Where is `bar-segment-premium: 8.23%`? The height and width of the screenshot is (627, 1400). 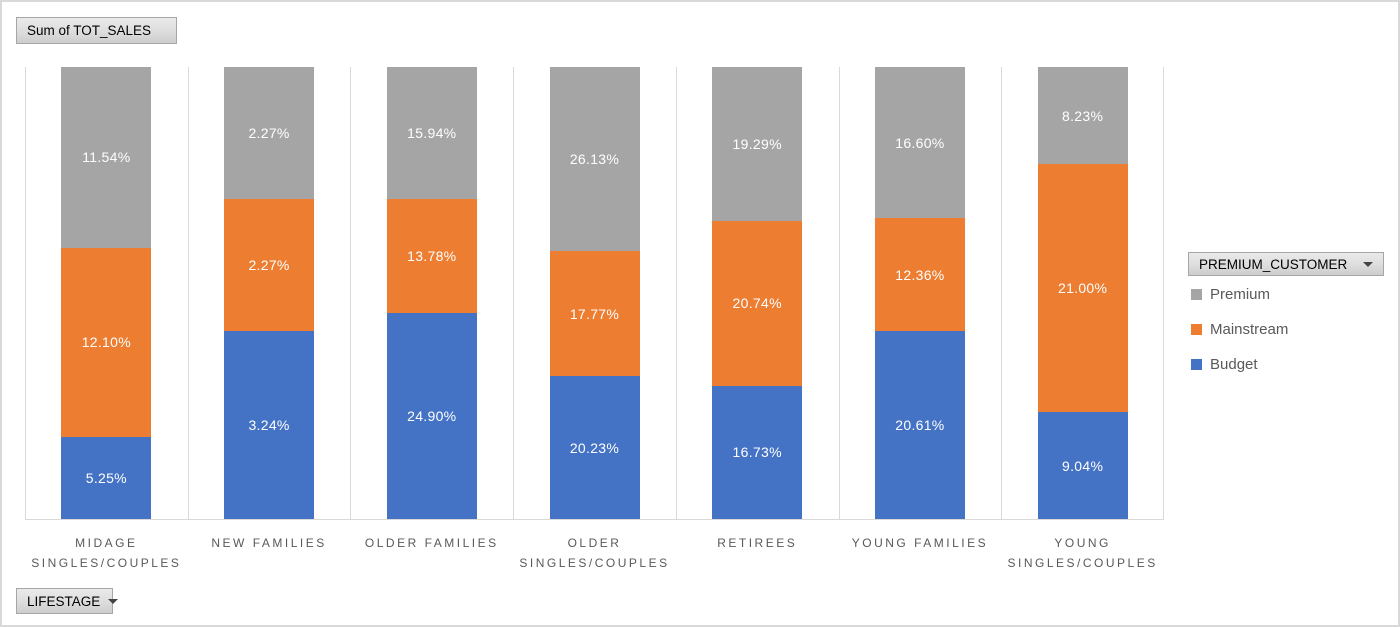 bar-segment-premium: 8.23% is located at coordinates (1082, 116).